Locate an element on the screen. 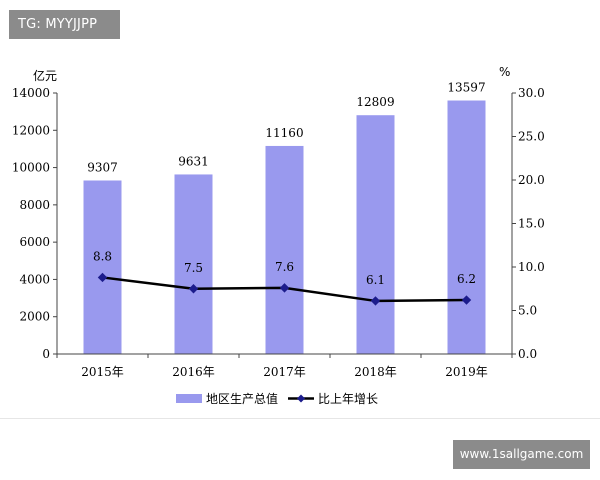 The image size is (600, 480). line-value-label: 6.2 is located at coordinates (466, 279).